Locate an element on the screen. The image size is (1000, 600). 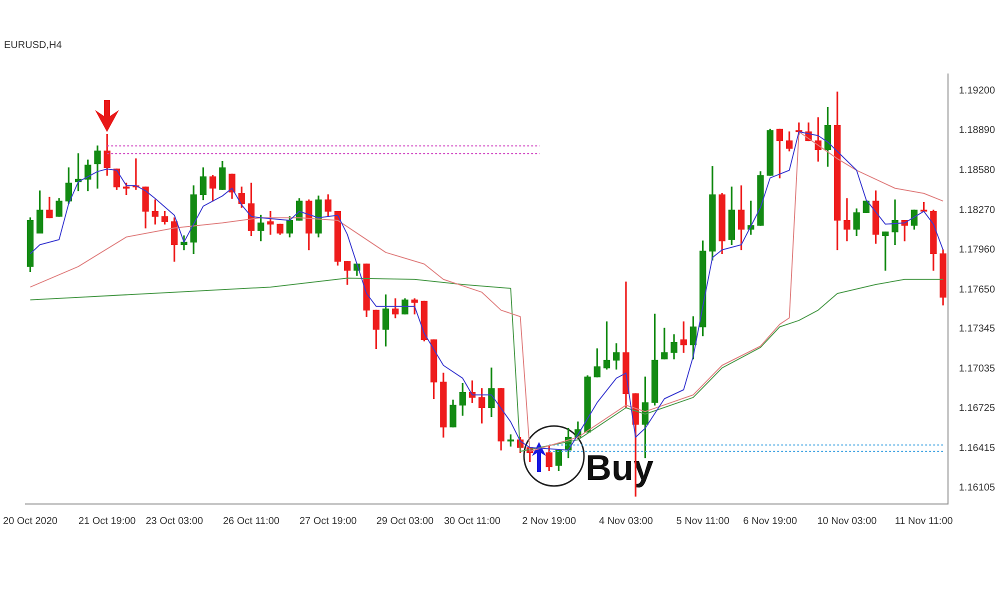
x-tick-label: 20 Oct 2020 is located at coordinates (30, 521).